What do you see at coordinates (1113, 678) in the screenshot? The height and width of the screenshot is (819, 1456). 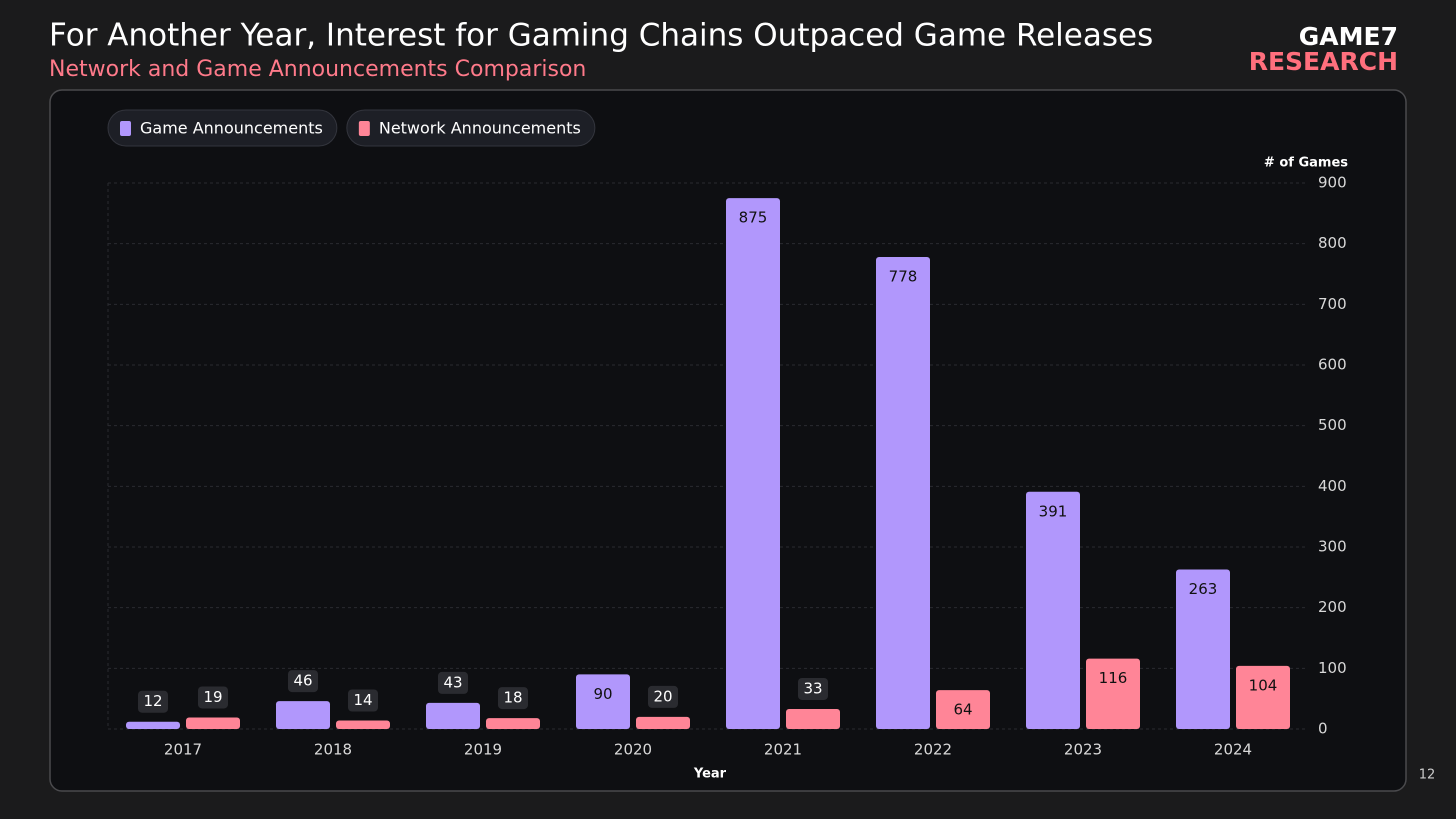 I see `value-label: 116` at bounding box center [1113, 678].